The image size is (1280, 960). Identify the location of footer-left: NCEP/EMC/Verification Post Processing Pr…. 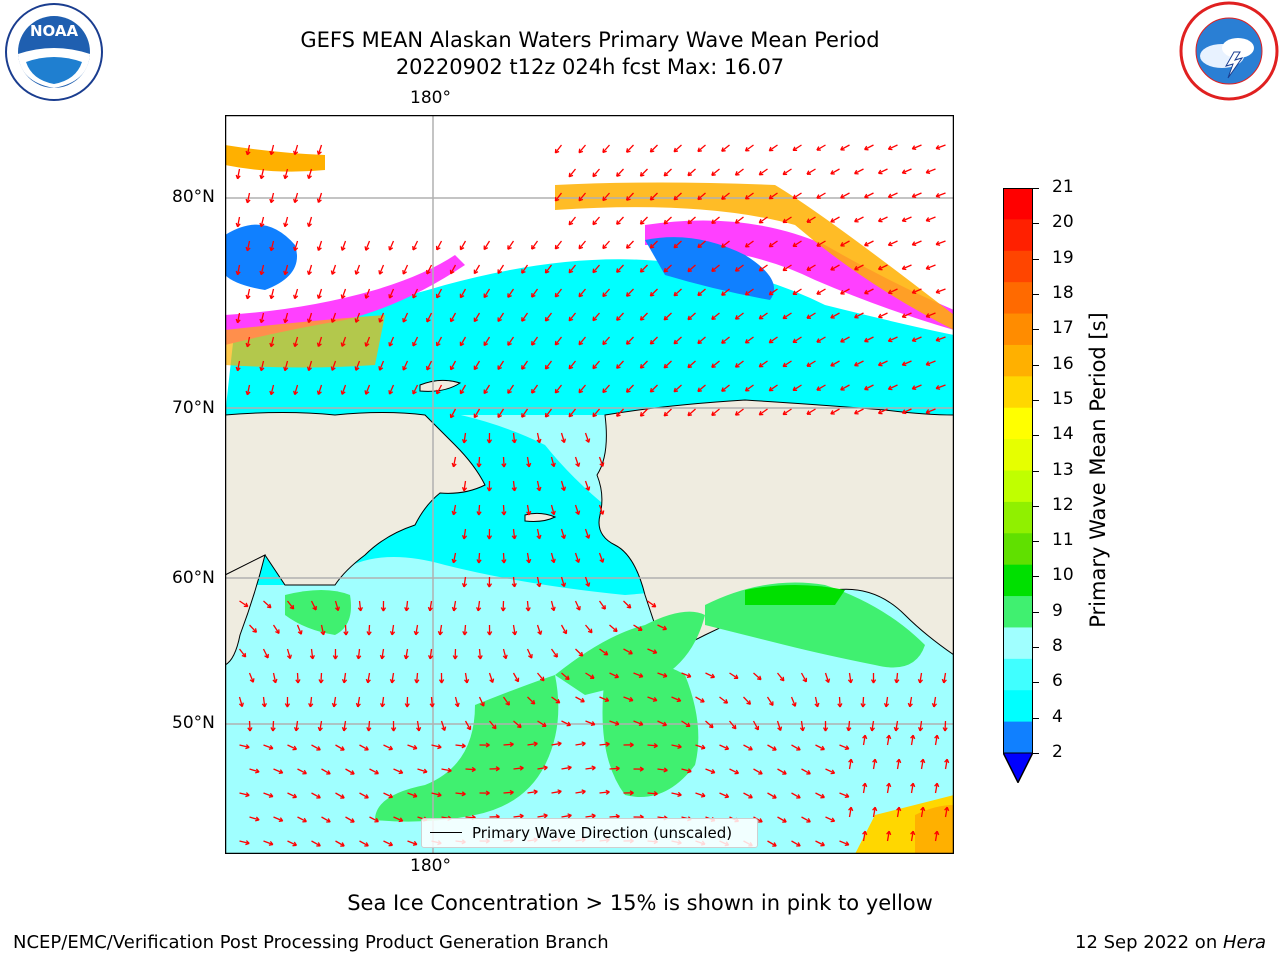
(311, 942).